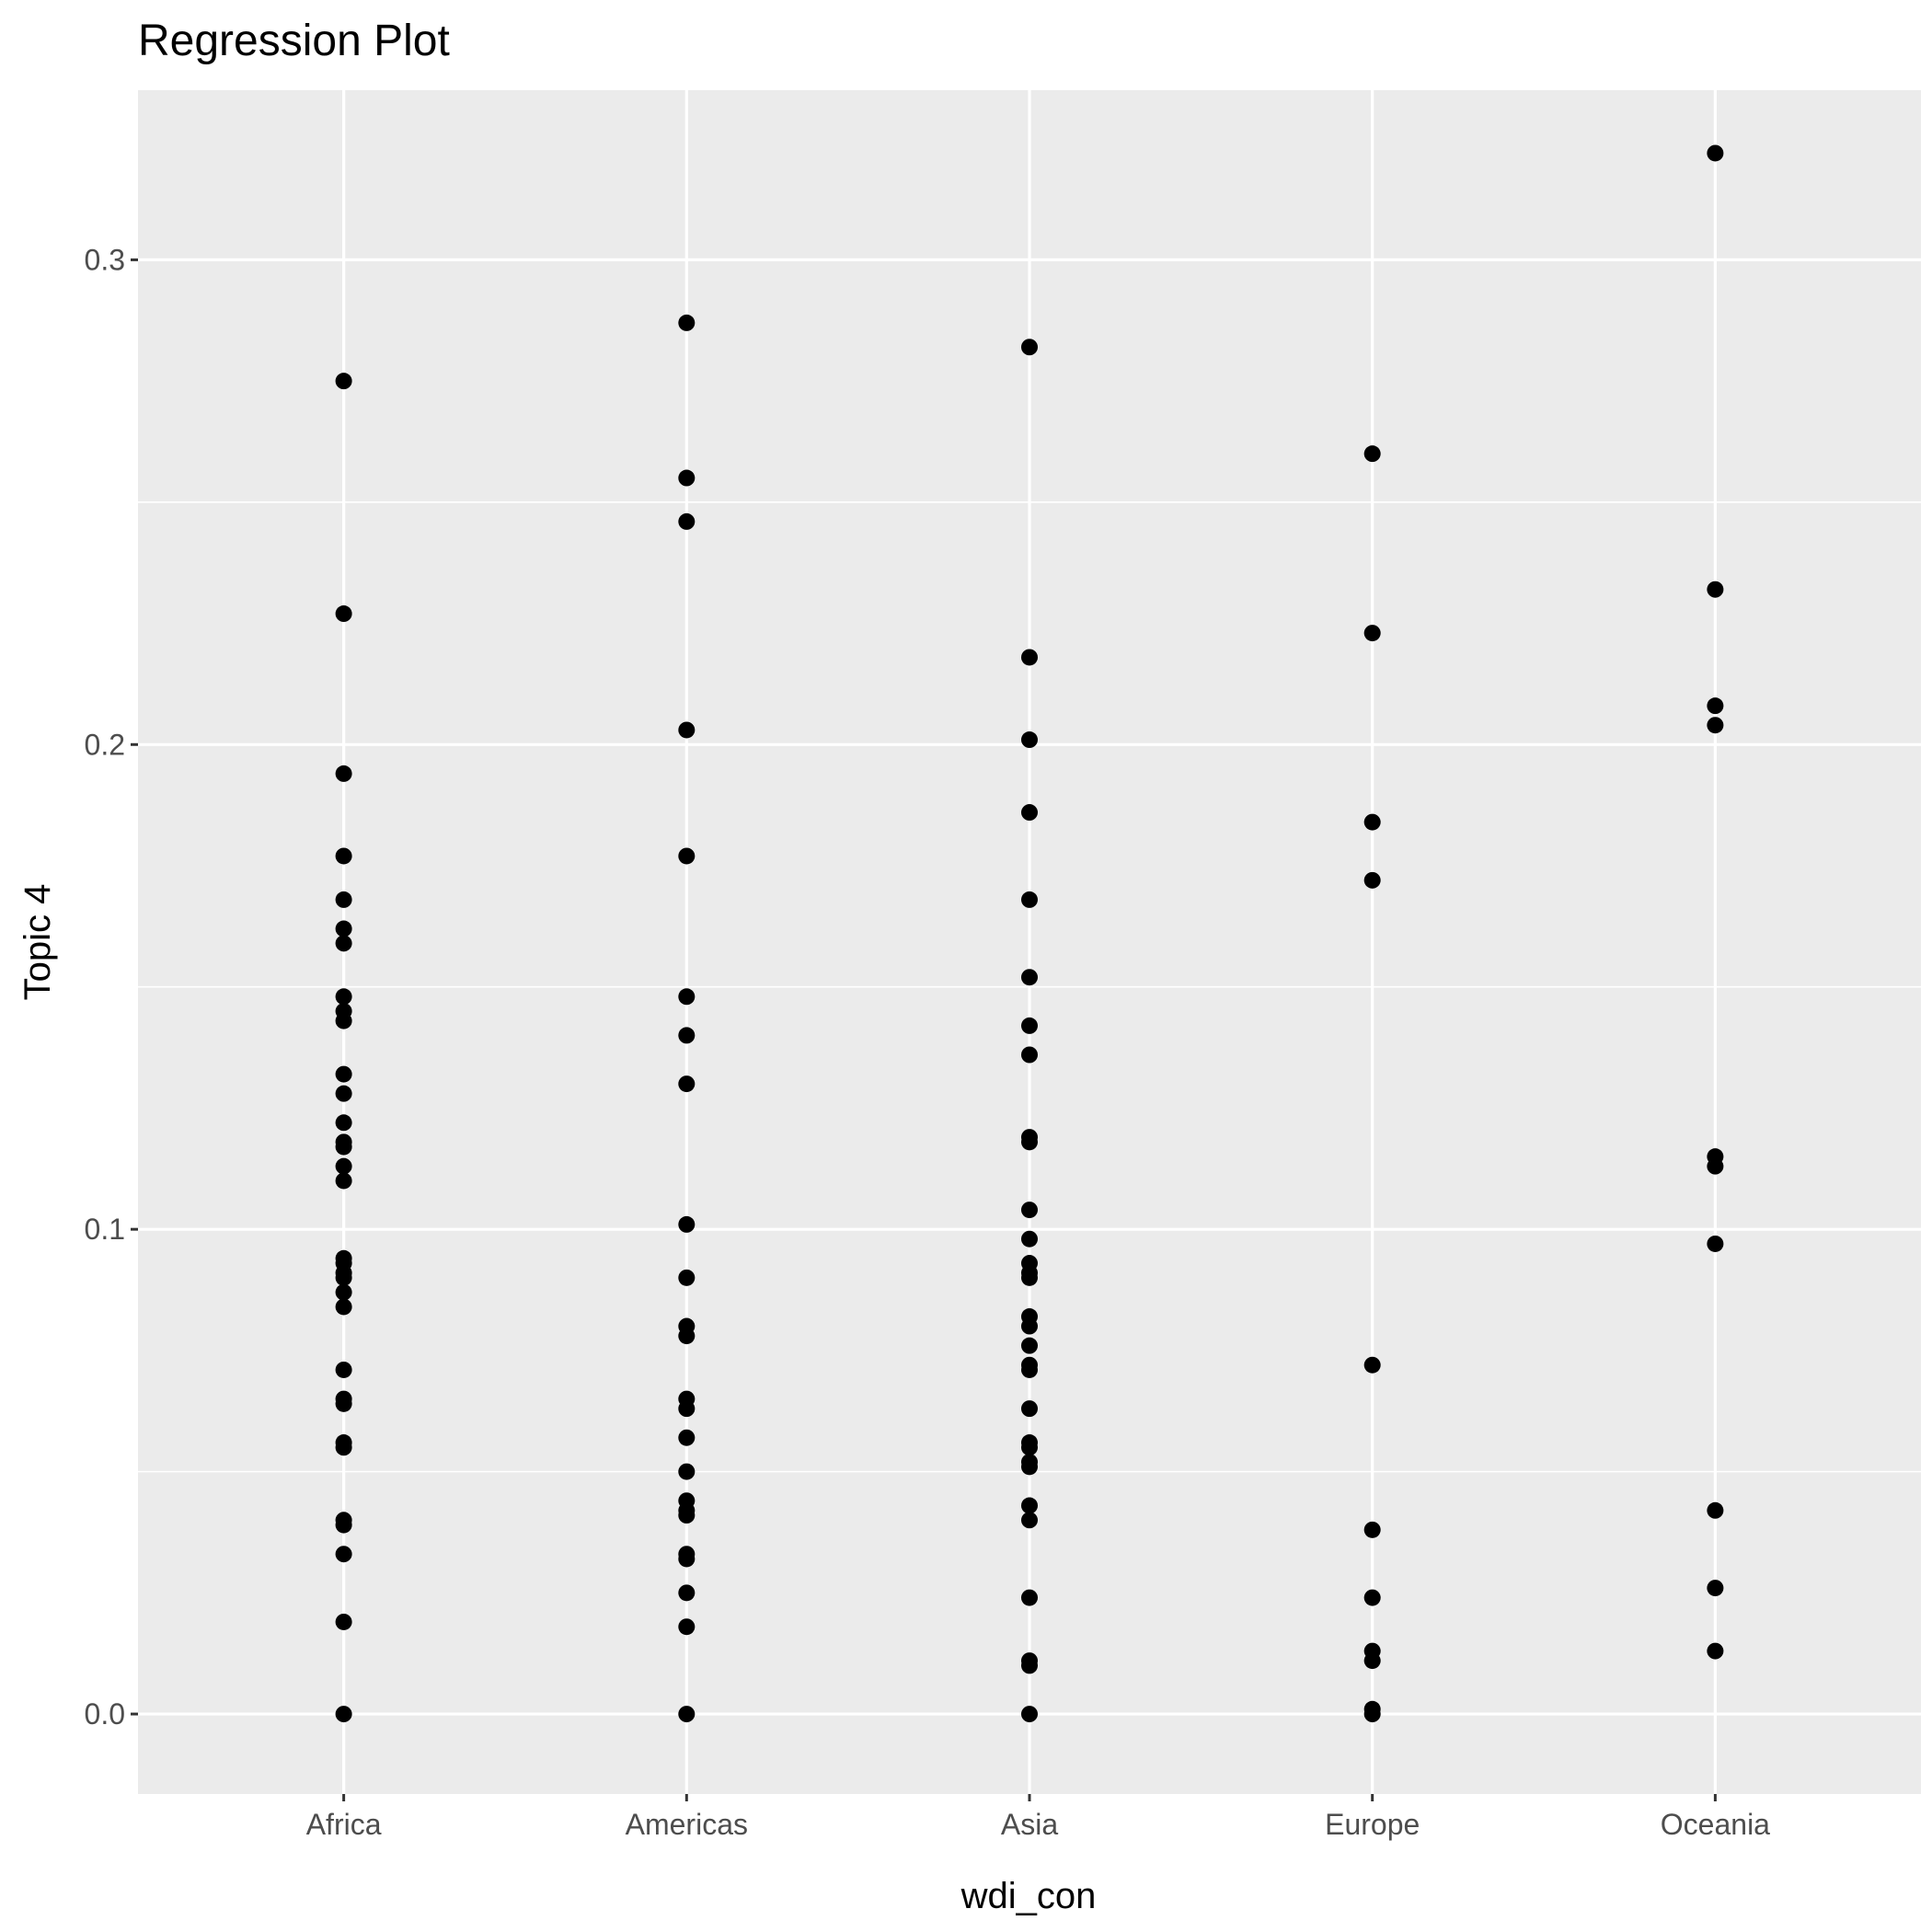 This screenshot has height=1932, width=1932. What do you see at coordinates (105, 1229) in the screenshot?
I see `y-tick-label: 0.1` at bounding box center [105, 1229].